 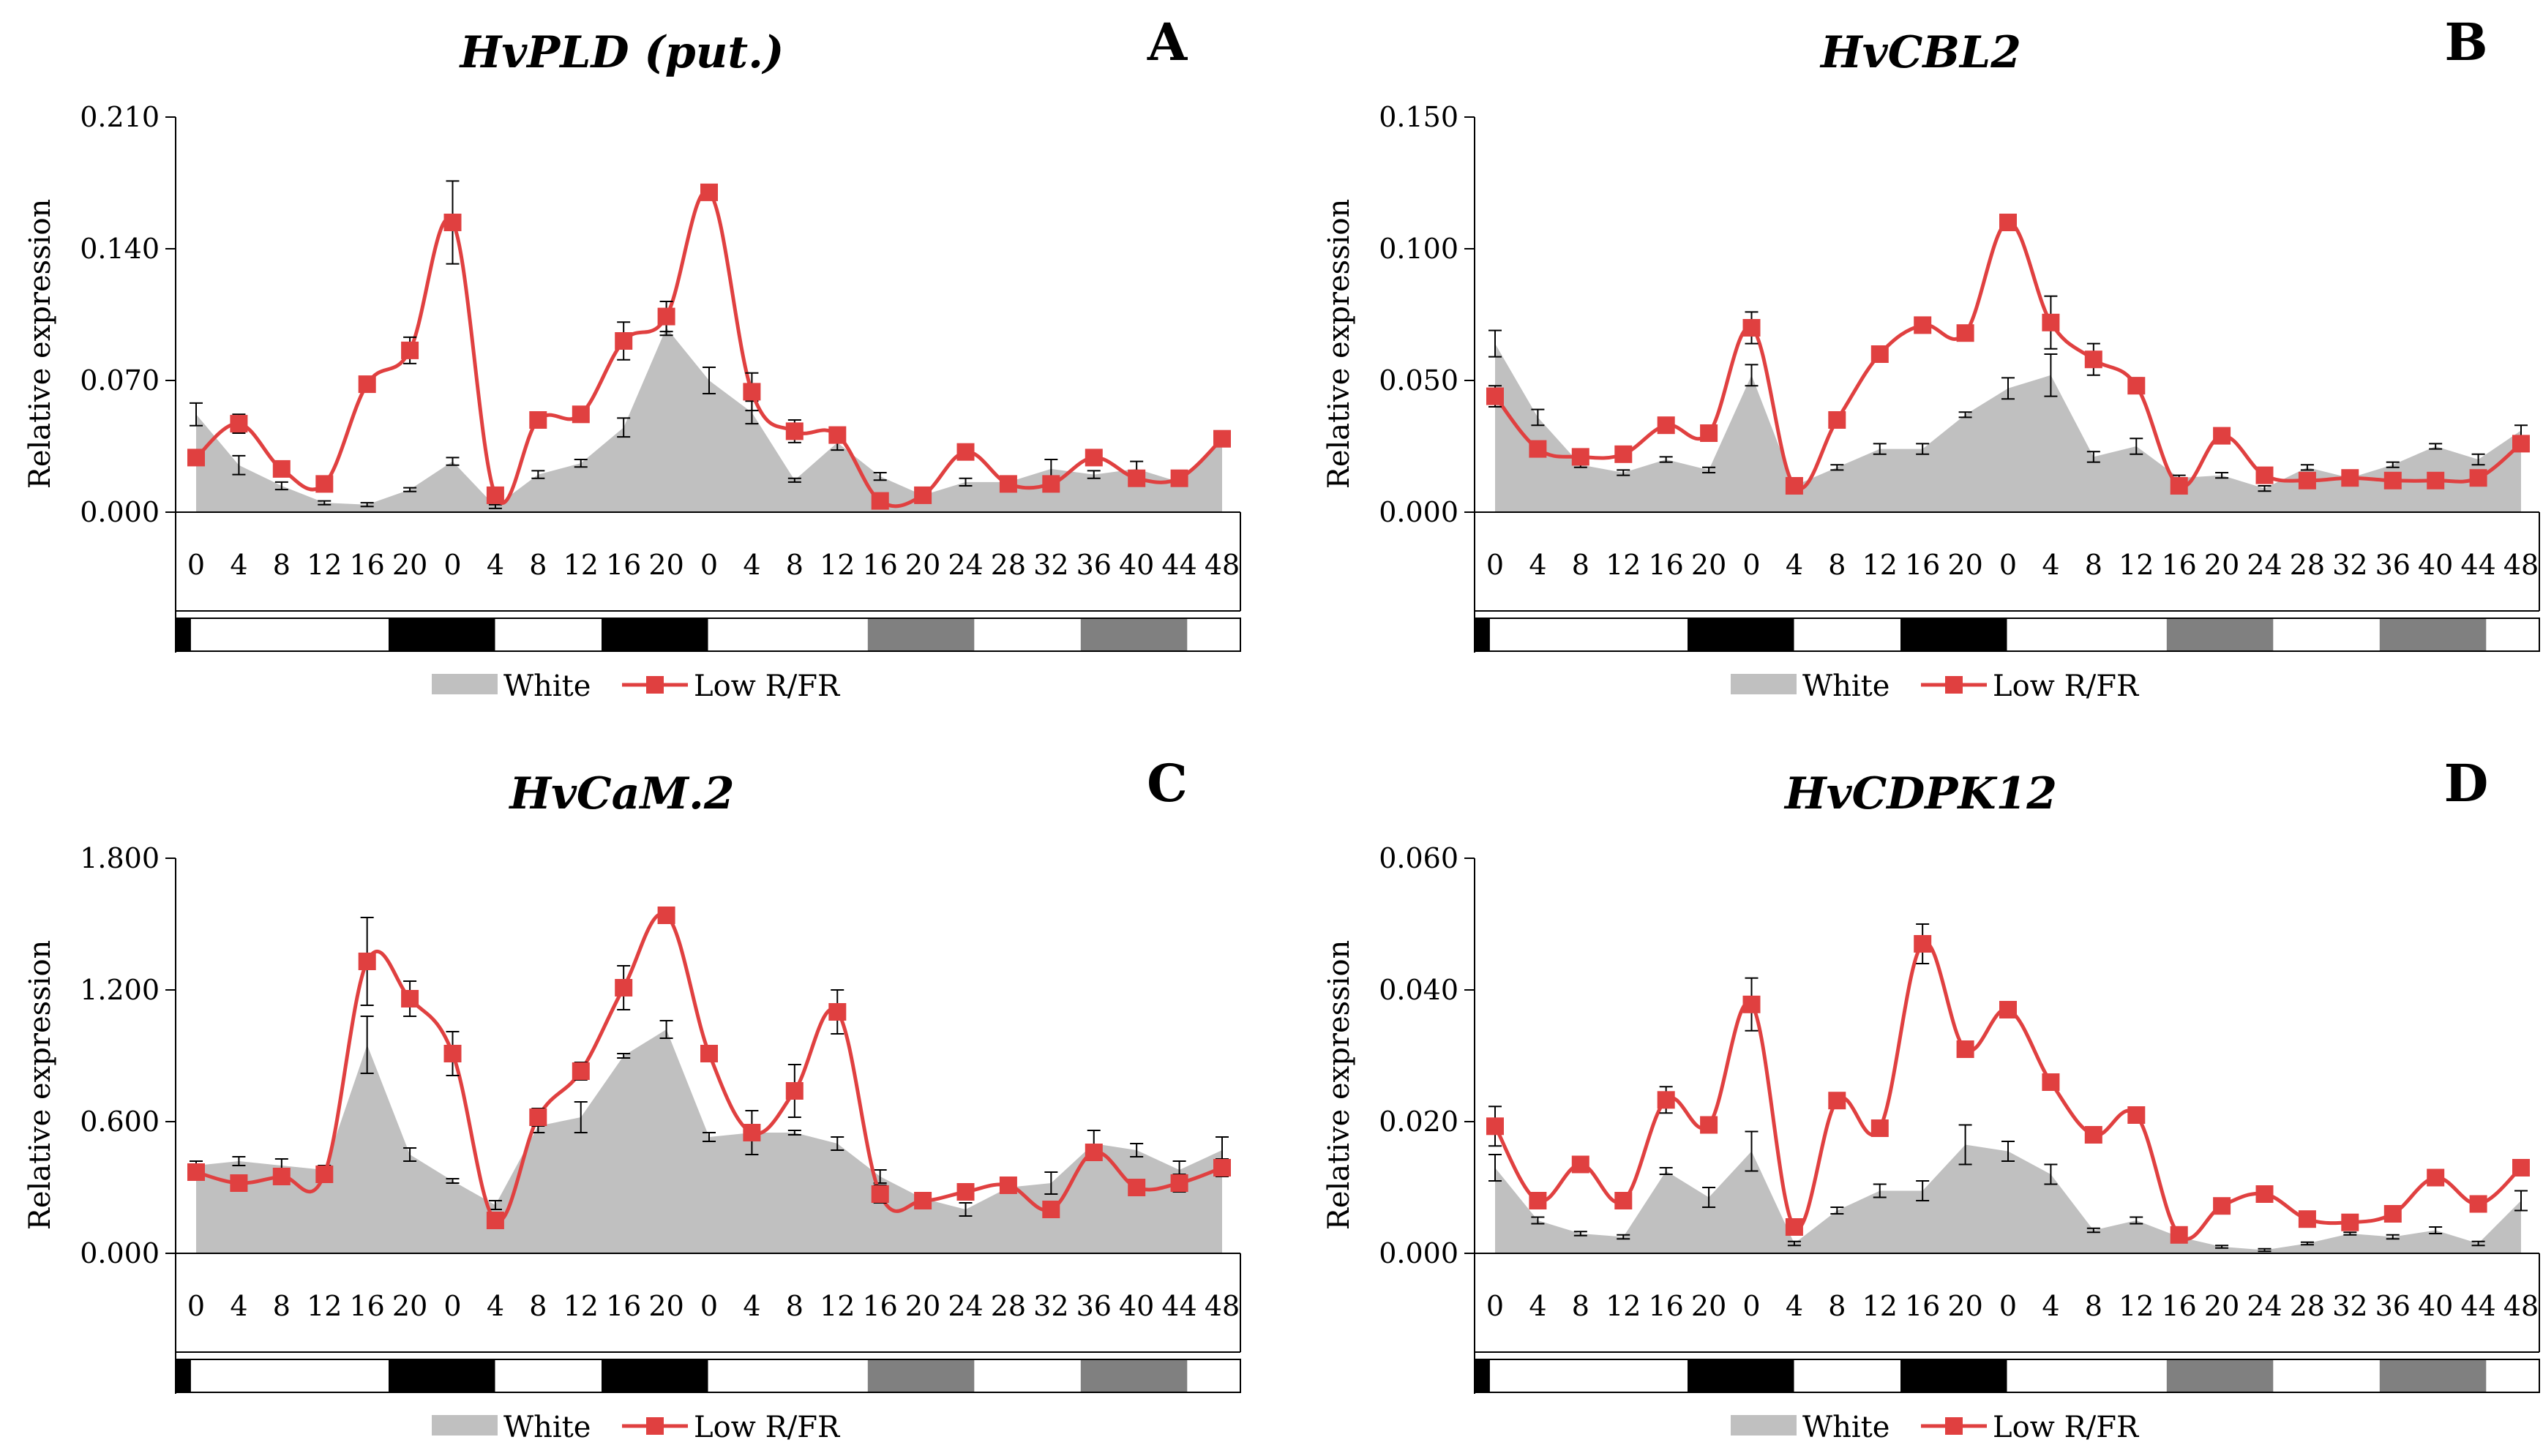 I want to click on legend-low-rfr-label: Low R/FR, so click(x=767, y=1427).